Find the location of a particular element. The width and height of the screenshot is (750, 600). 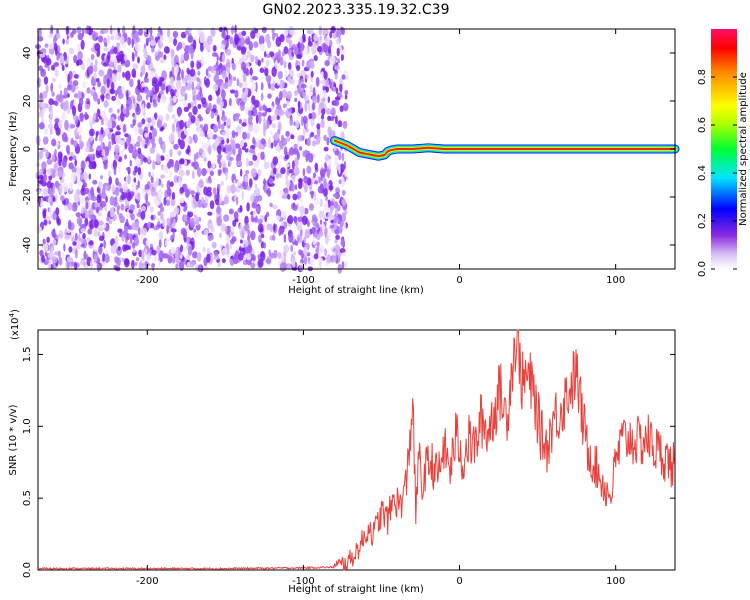

y-tick-label: 0.5 is located at coordinates (27, 498).